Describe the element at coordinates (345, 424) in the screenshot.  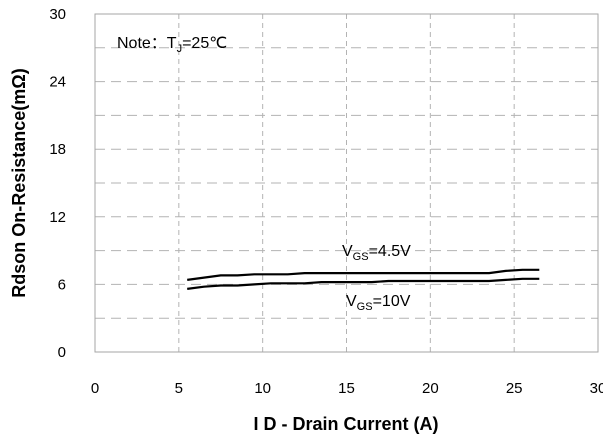
I see `x-axis-title: I D - Drain Current (A)` at that location.